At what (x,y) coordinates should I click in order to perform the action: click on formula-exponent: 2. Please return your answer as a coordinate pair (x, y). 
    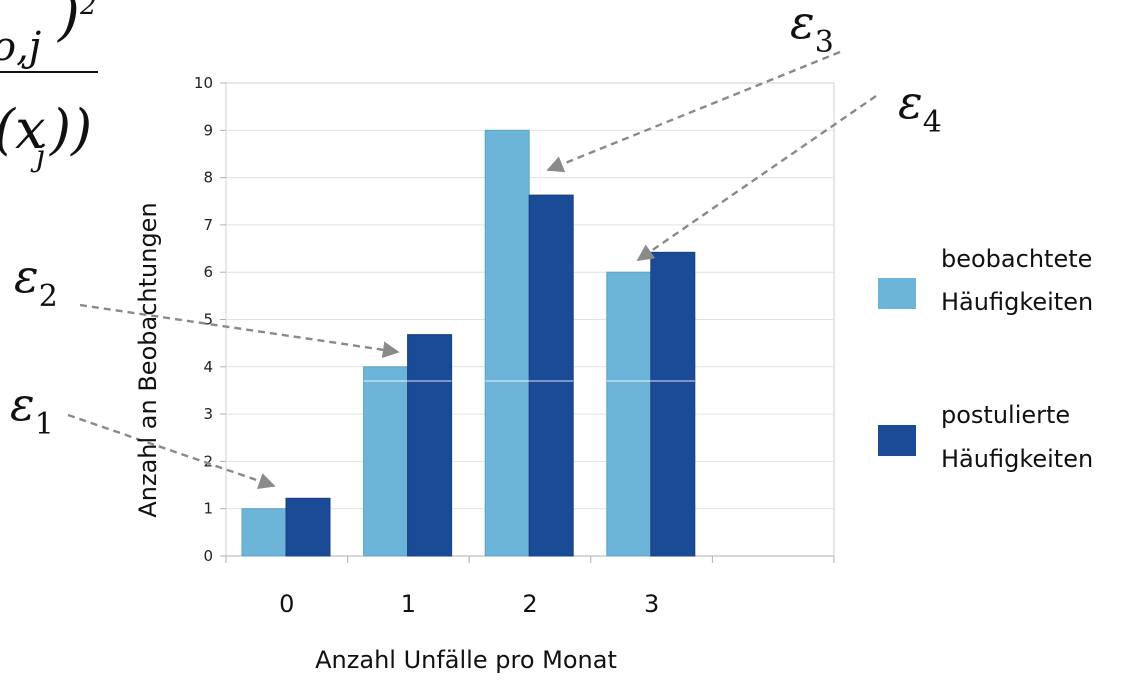
    Looking at the image, I should click on (88, 10).